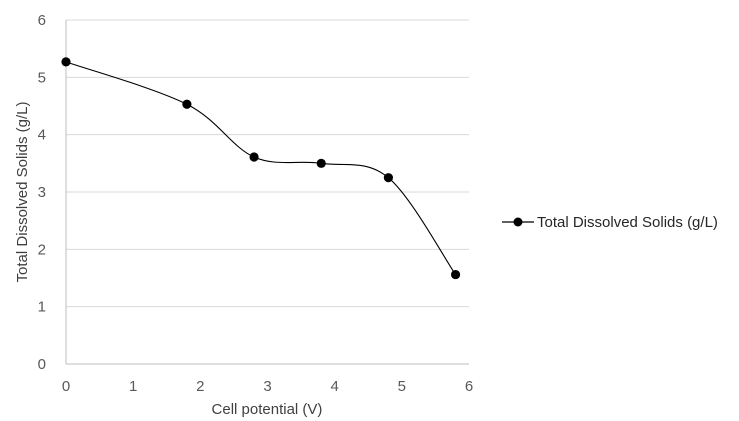  I want to click on y-axis-title: Total Dissolved Solids (g/L), so click(22, 192).